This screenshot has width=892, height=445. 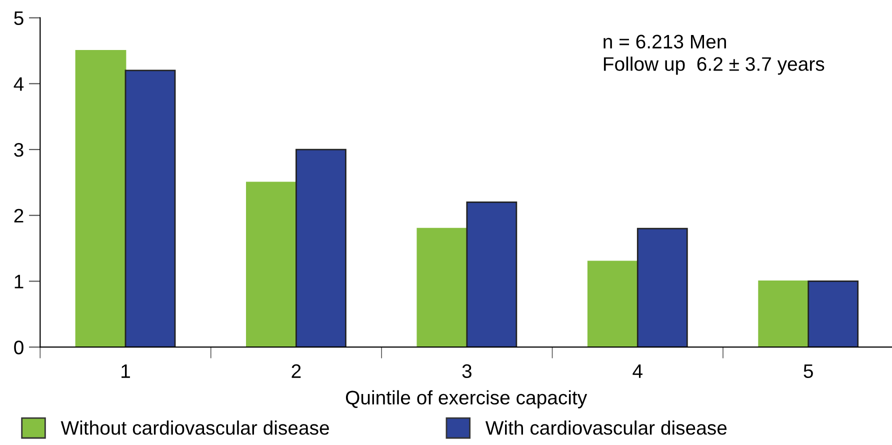 What do you see at coordinates (19, 149) in the screenshot?
I see `y-tick-label: 3` at bounding box center [19, 149].